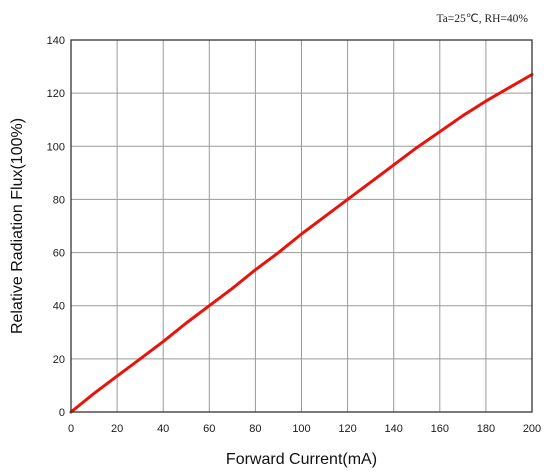  I want to click on y-tick-label: 20, so click(59, 360).